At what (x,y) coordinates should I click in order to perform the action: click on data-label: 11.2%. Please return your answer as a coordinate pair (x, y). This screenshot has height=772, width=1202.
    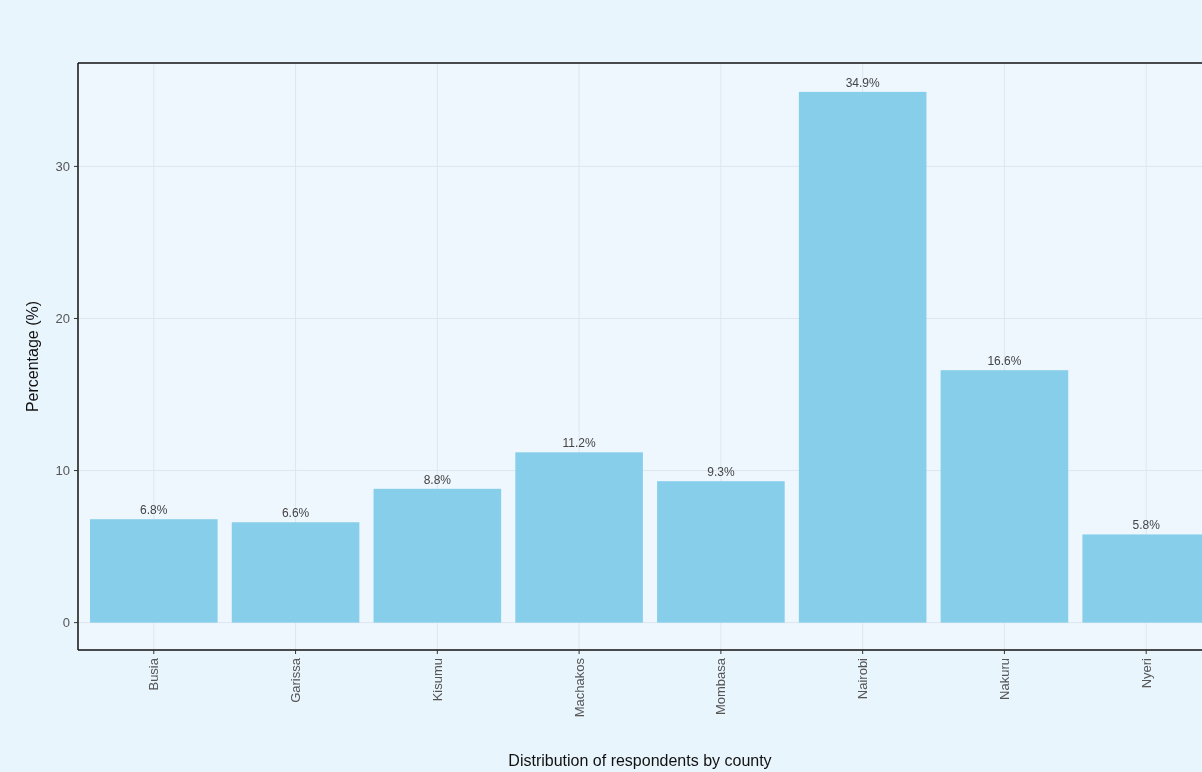
    Looking at the image, I should click on (579, 443).